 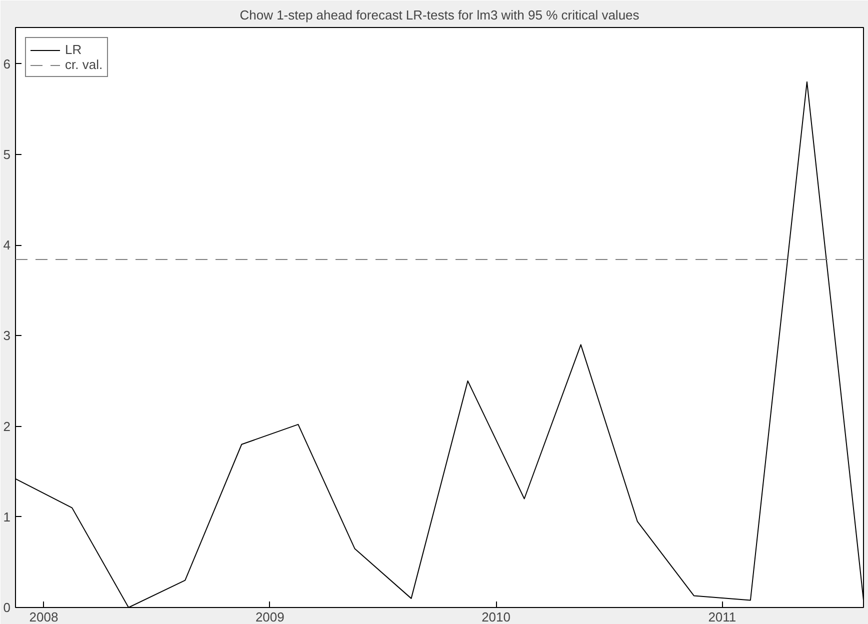 I want to click on legend-label: cr. val., so click(x=84, y=64).